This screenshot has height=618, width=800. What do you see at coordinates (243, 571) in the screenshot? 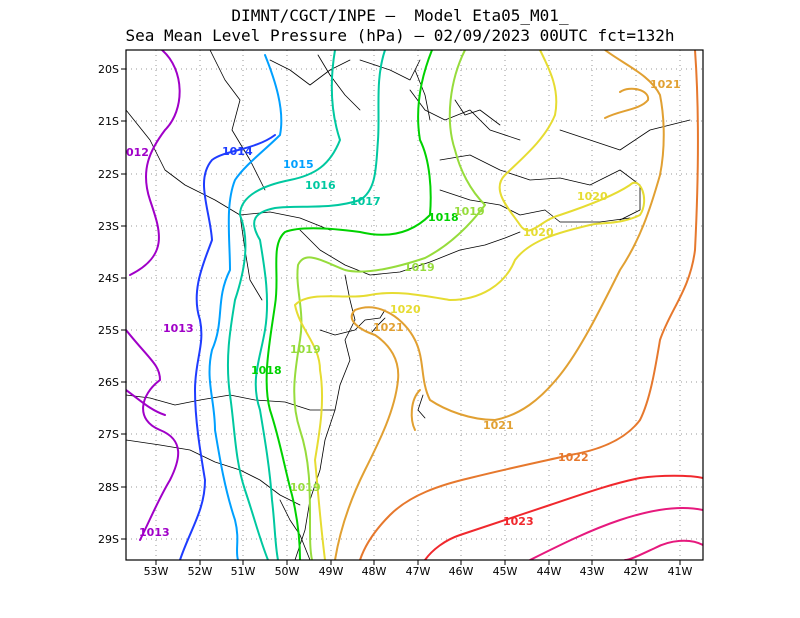
I see `lon-tick-label: 51W` at bounding box center [243, 571].